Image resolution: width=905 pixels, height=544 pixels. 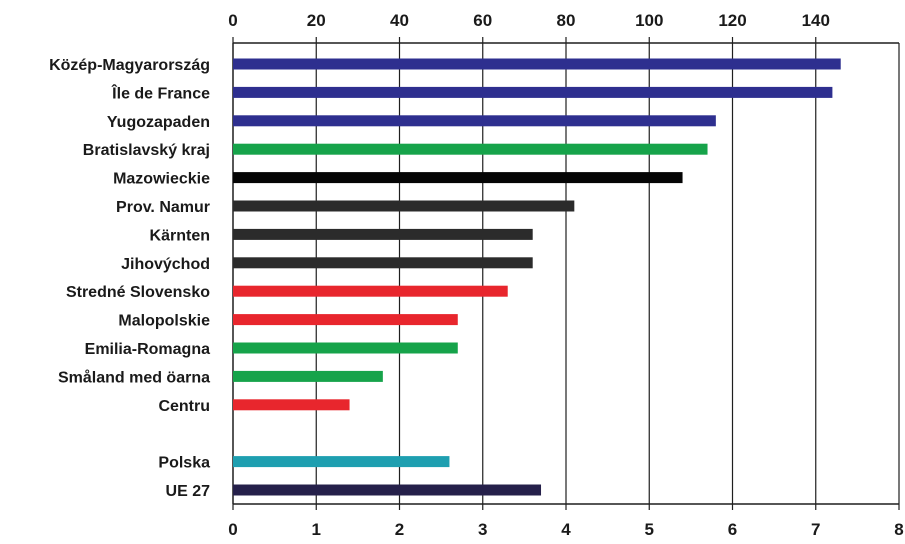 What do you see at coordinates (165, 264) in the screenshot?
I see `category-label: Jihovýchod` at bounding box center [165, 264].